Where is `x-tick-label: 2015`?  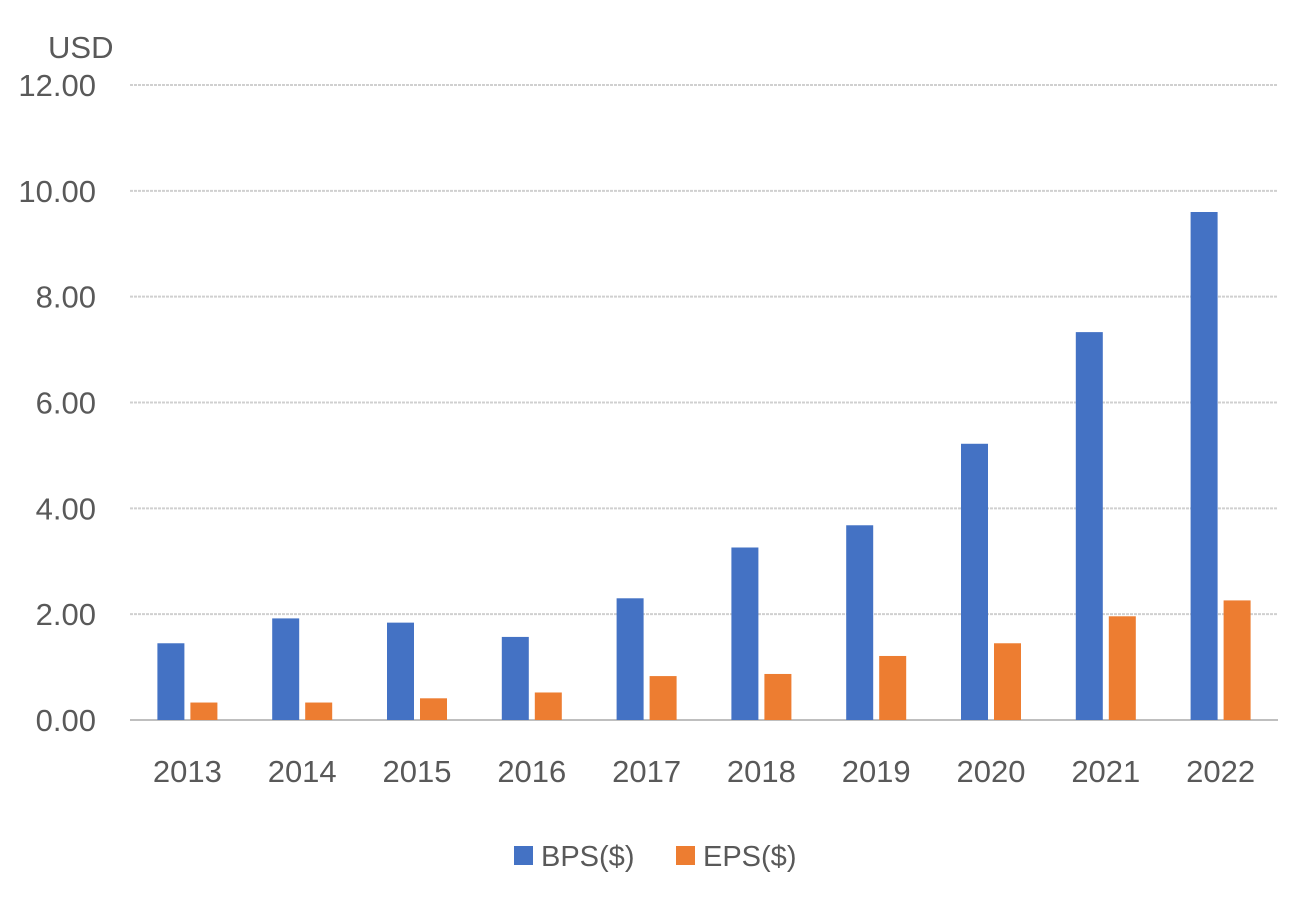
x-tick-label: 2015 is located at coordinates (417, 771).